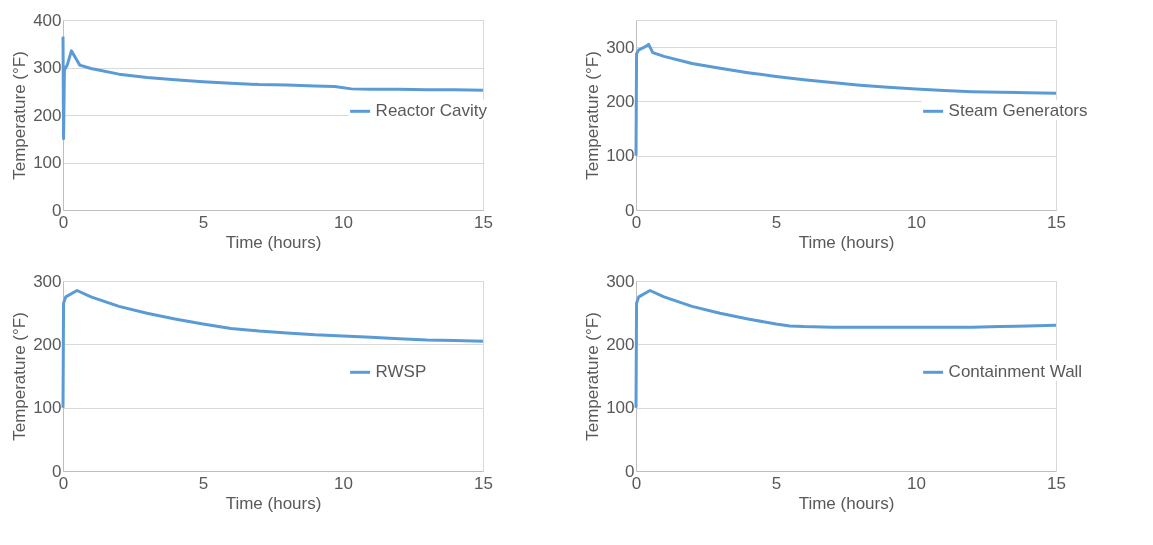 This screenshot has width=1153, height=545. Describe the element at coordinates (1018, 111) in the screenshot. I see `legend-label: Steam Generators` at that location.